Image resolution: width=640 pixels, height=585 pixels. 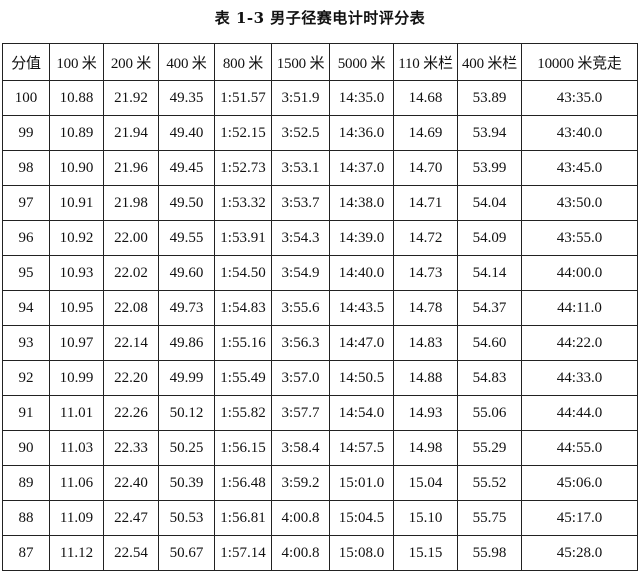 What do you see at coordinates (361, 168) in the screenshot?
I see `time-cell-5000m: 14:37.0` at bounding box center [361, 168].